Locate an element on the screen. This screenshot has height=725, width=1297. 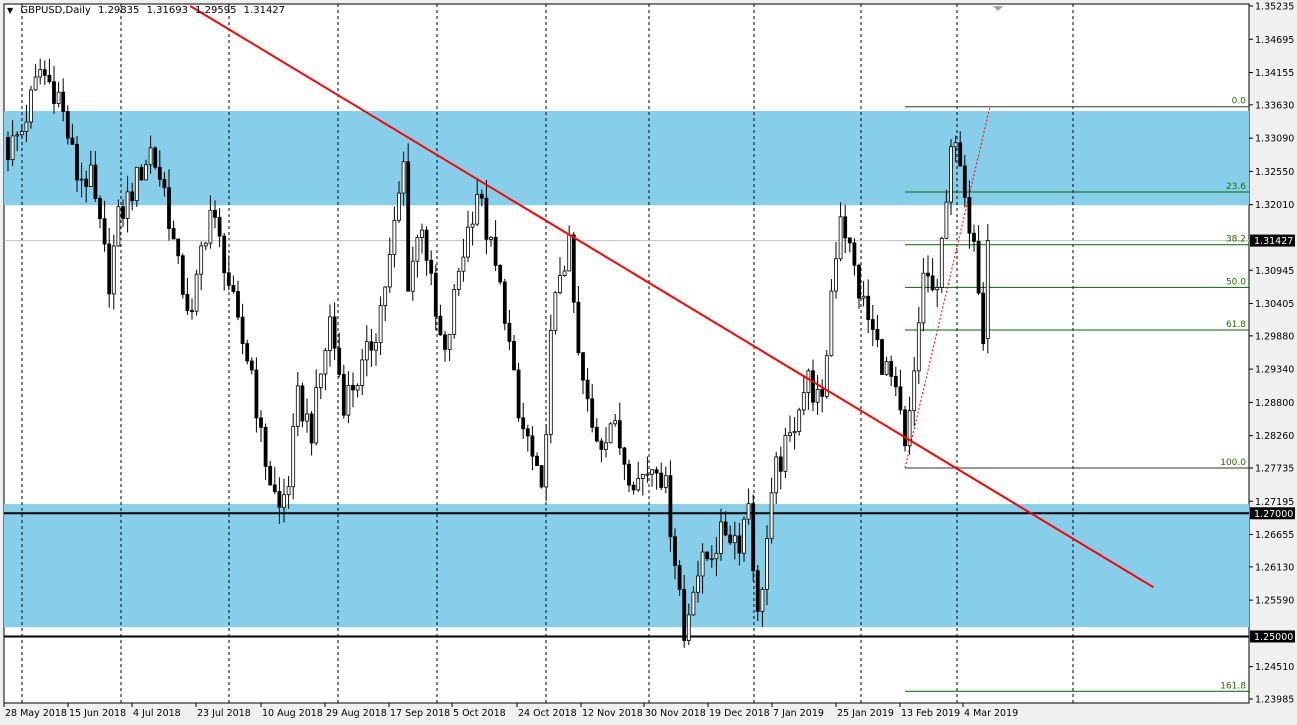
support-resistance-zone is located at coordinates (626, 158).